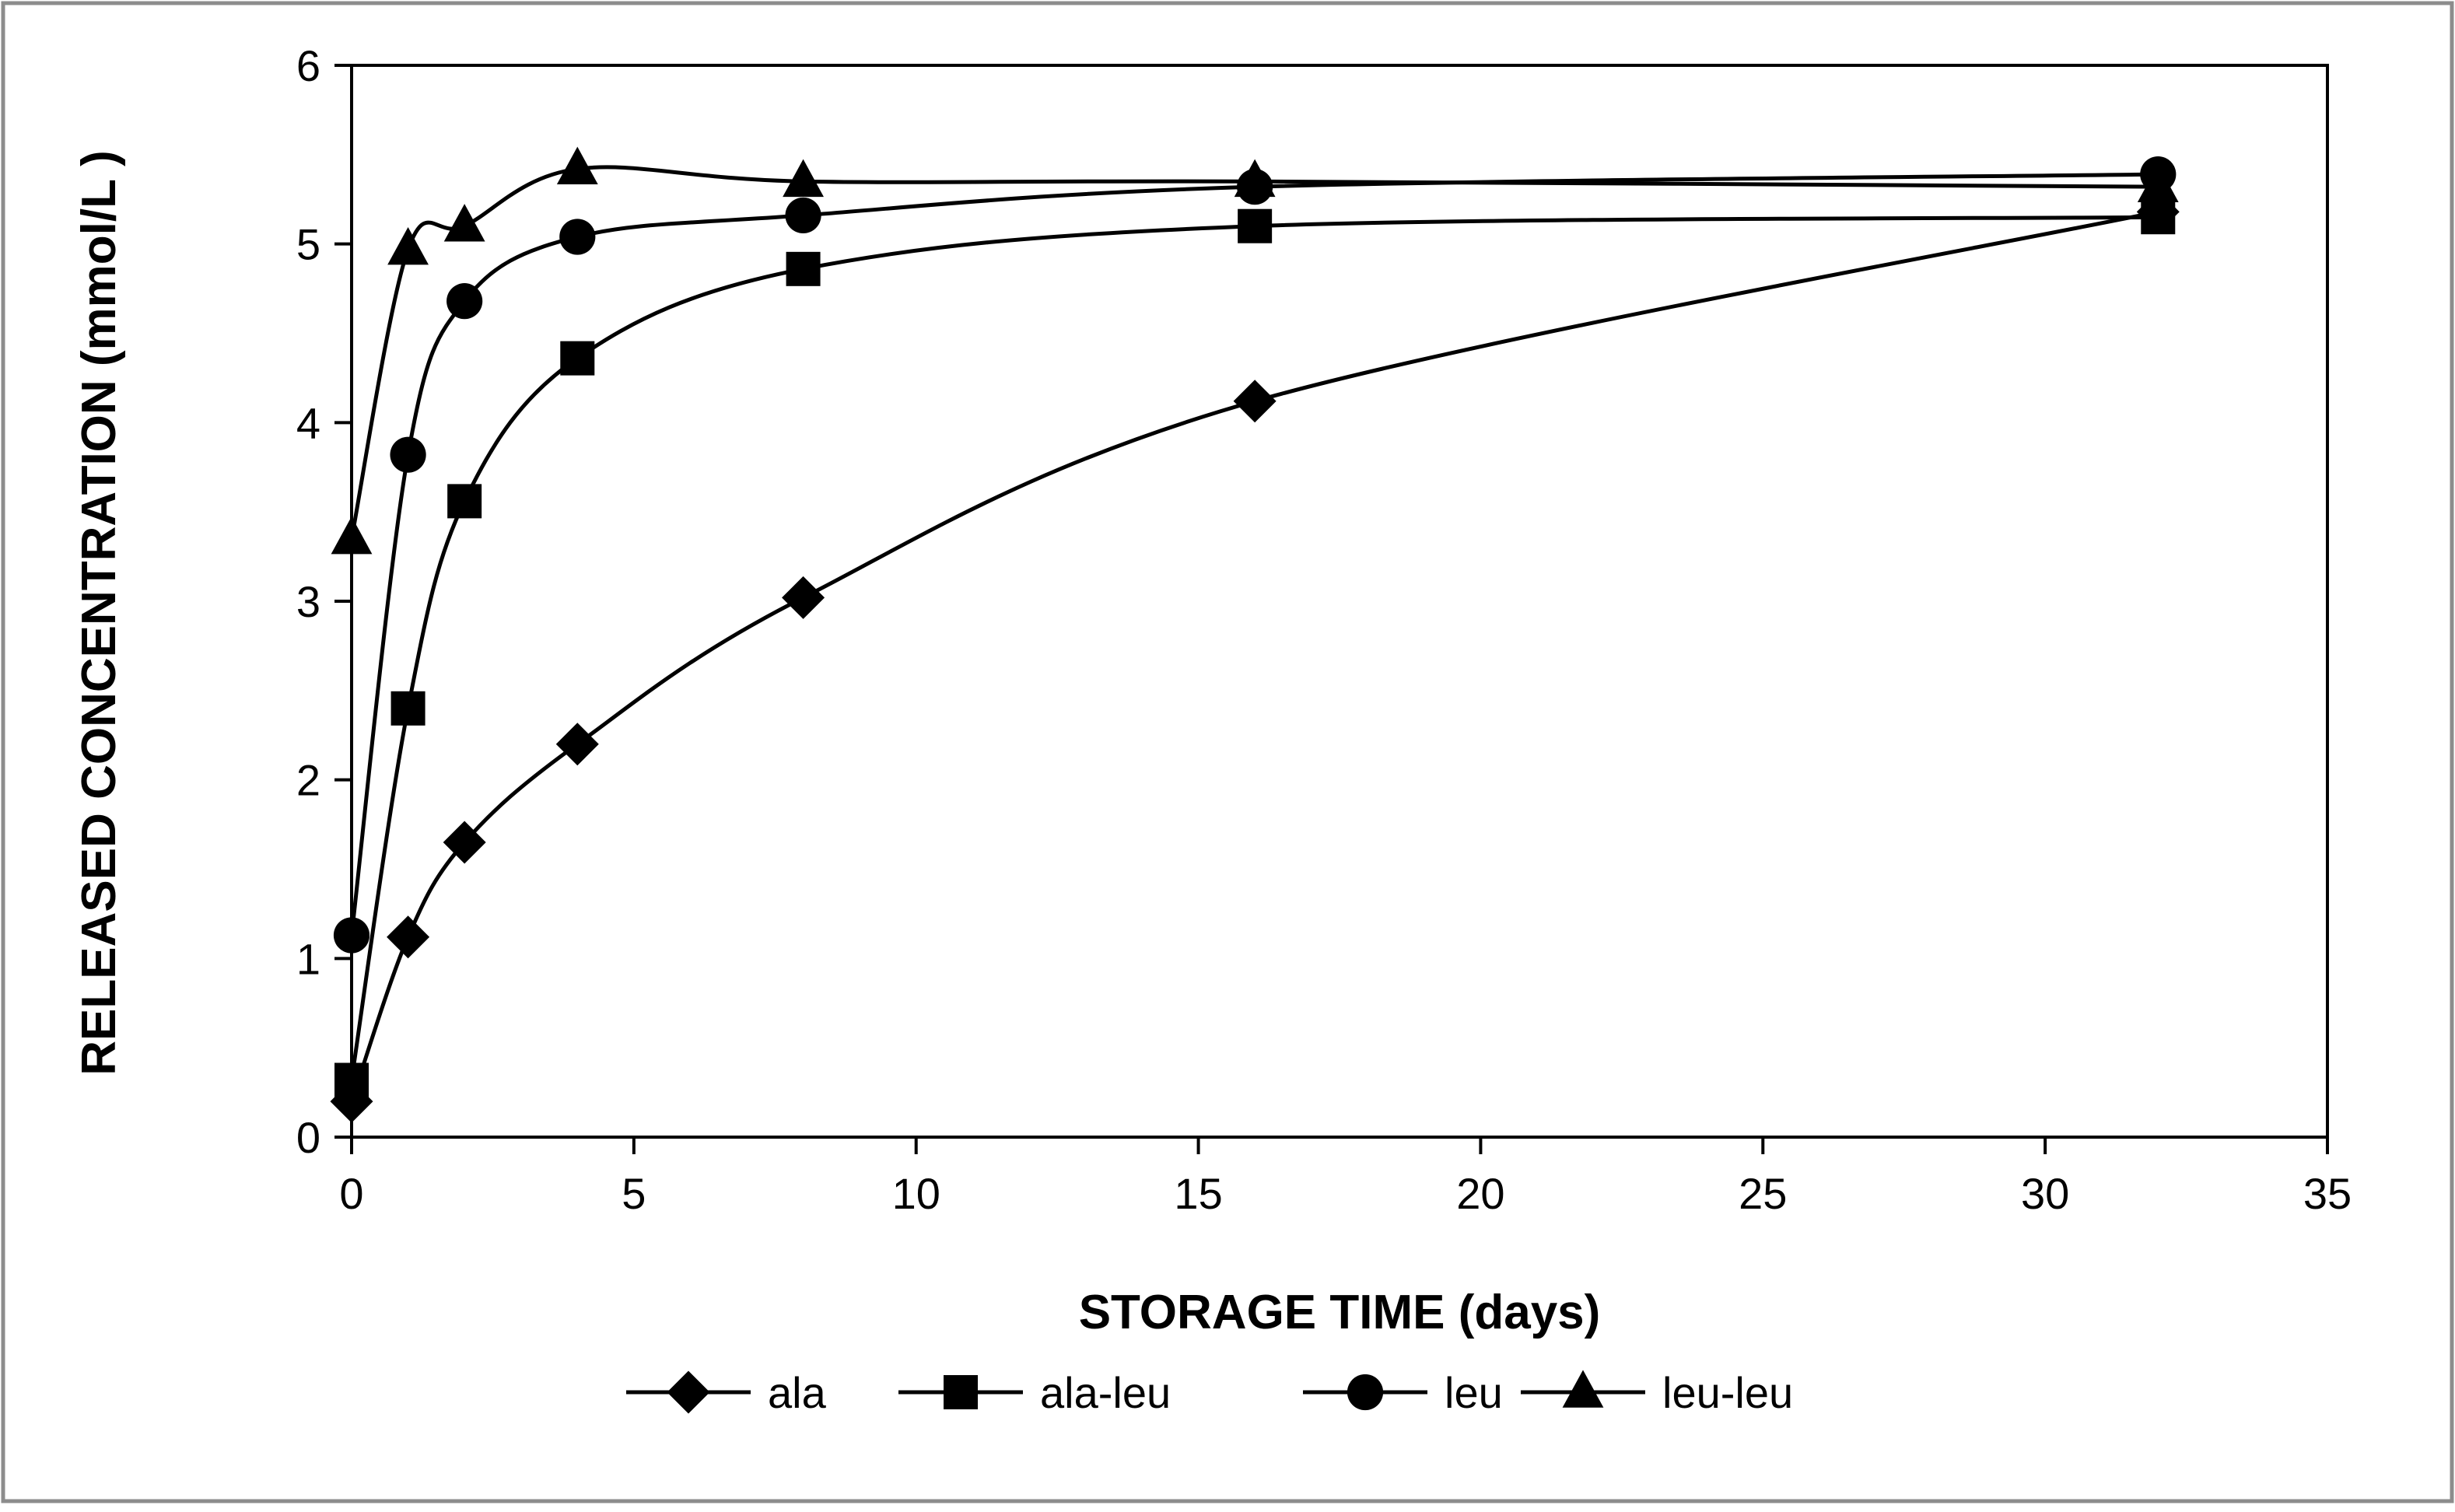 This screenshot has width=2455, height=1512. Describe the element at coordinates (99, 613) in the screenshot. I see `y-axis-title: RELEASED CONCENTRATION (mmol/L )` at that location.